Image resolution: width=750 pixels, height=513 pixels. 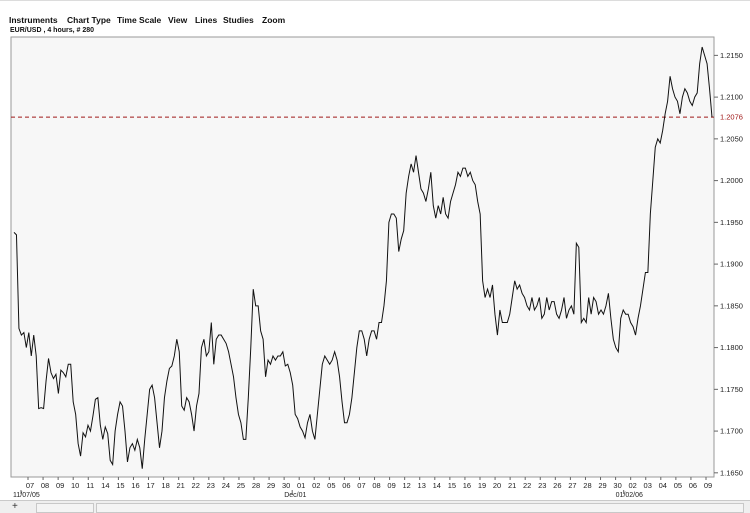 I want to click on x-tick-label: 13, so click(x=422, y=485).